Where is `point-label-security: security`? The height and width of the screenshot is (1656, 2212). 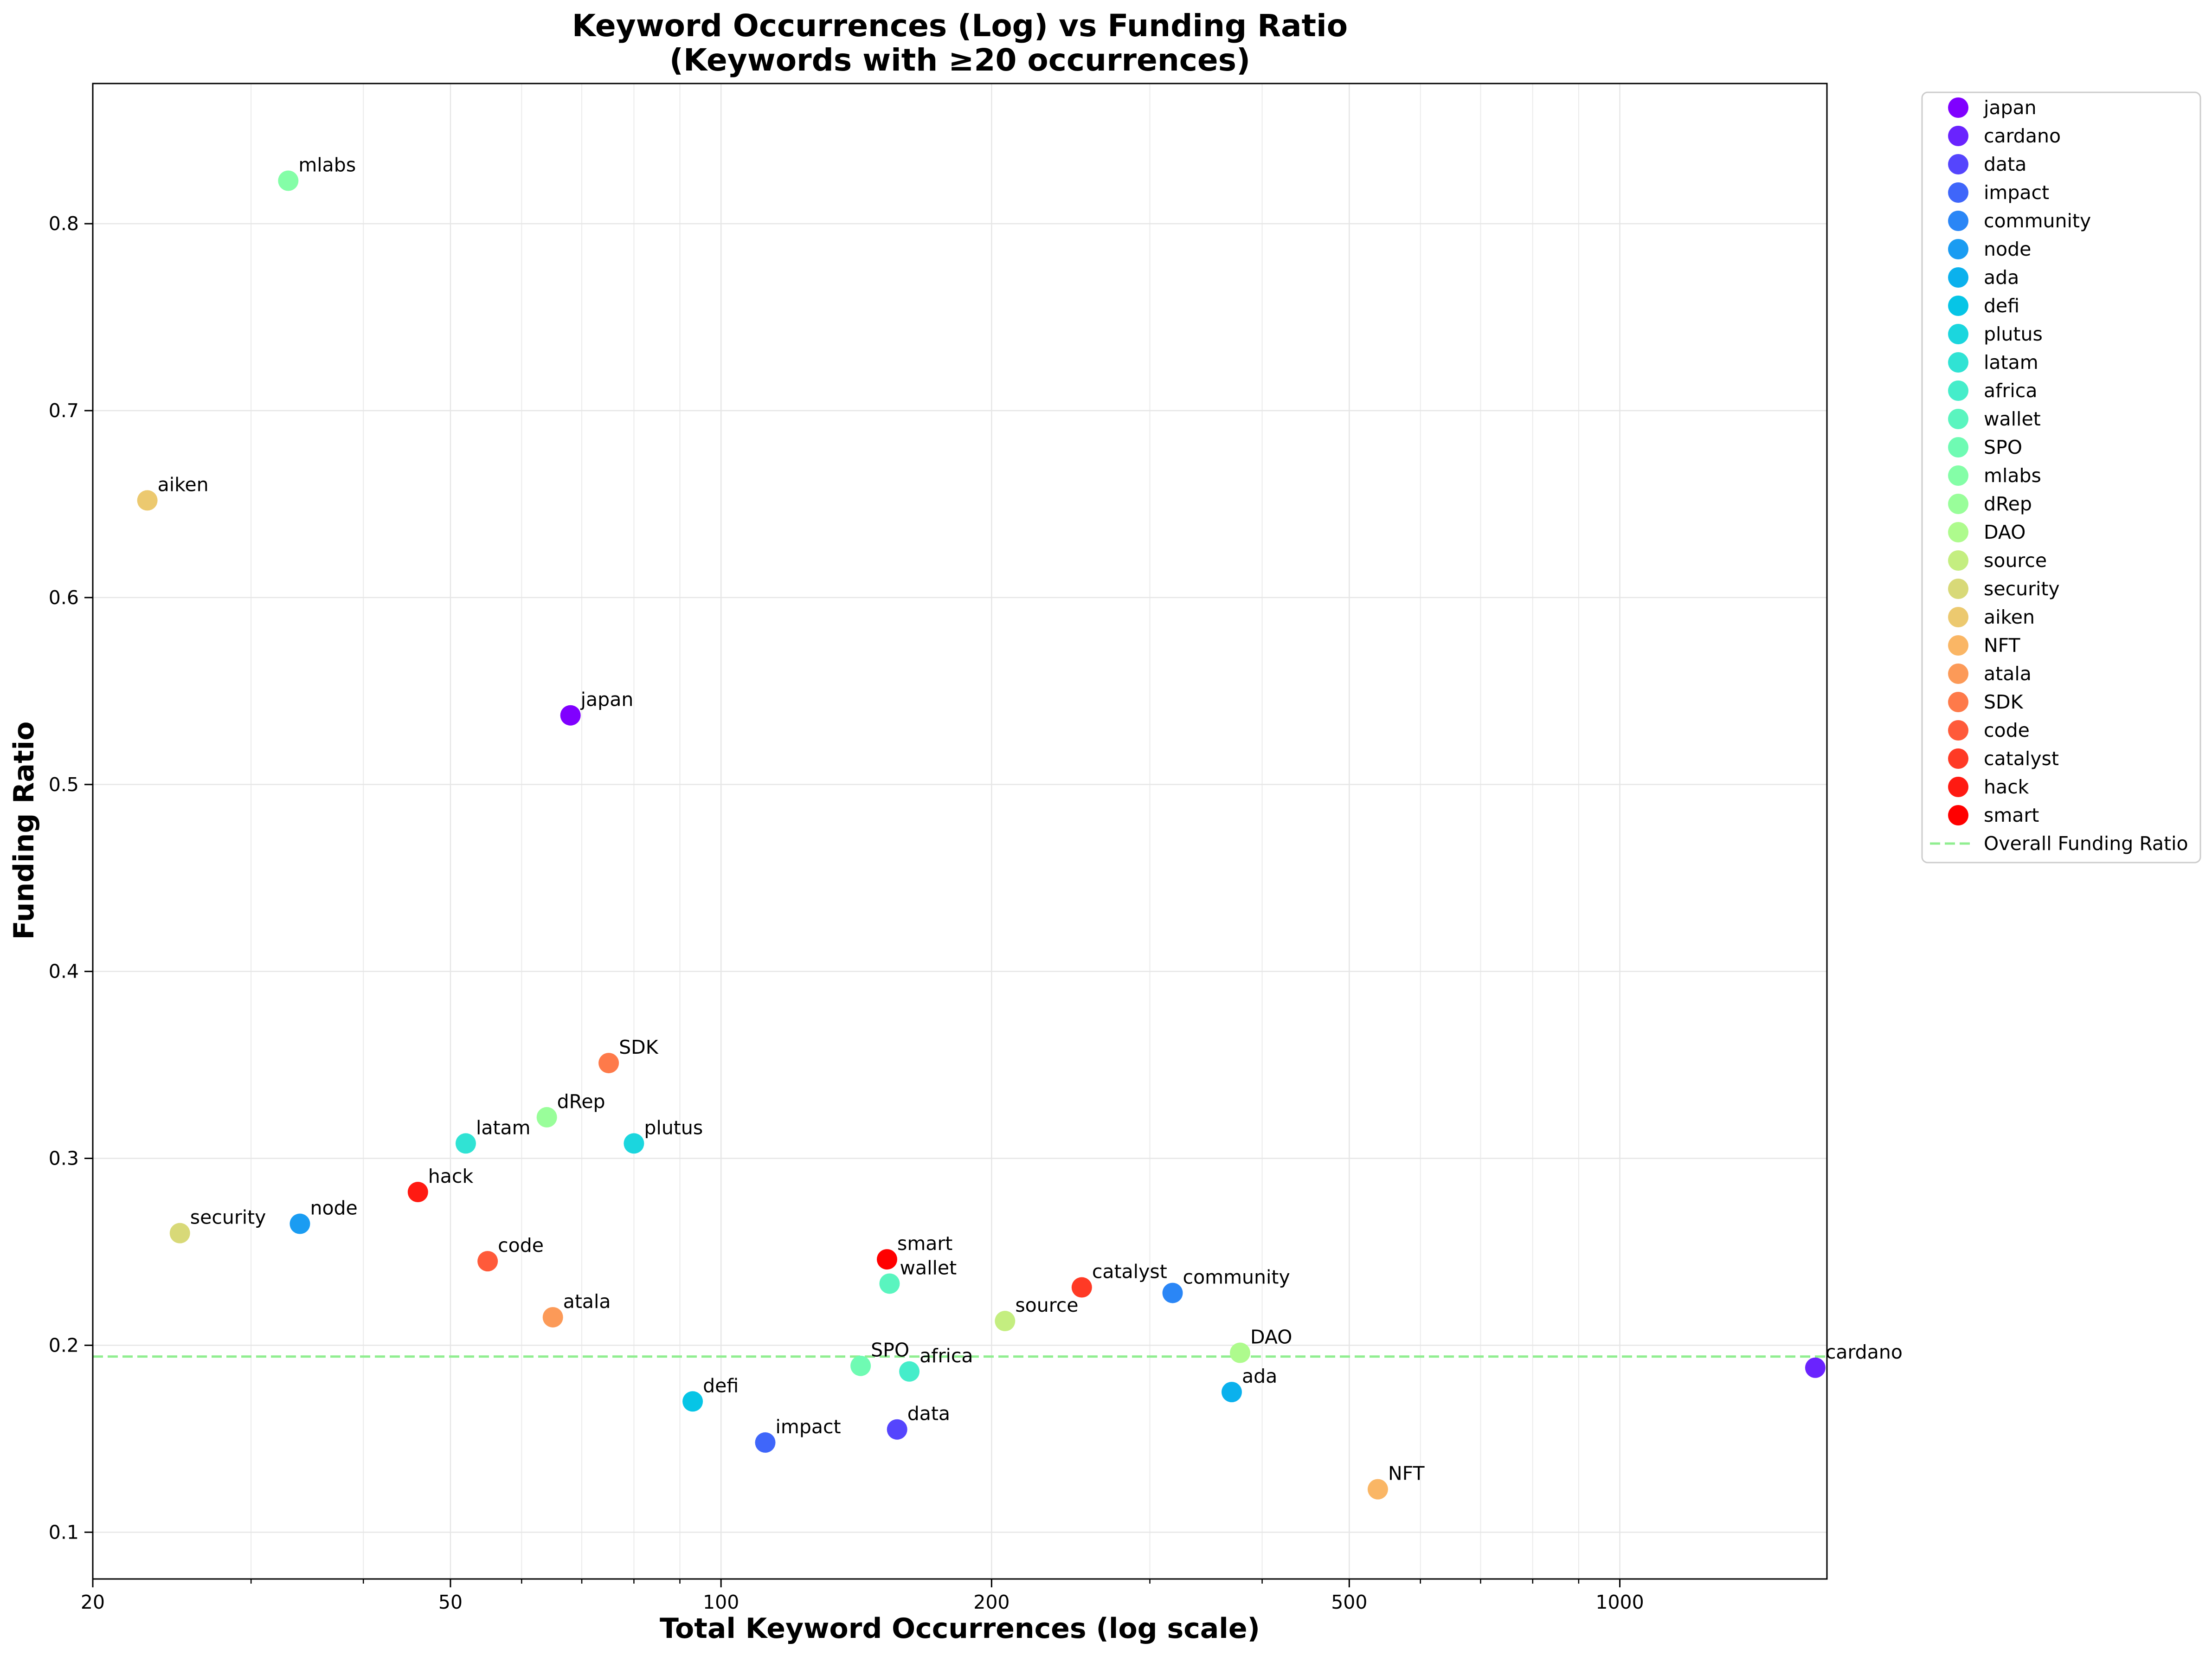
point-label-security: security is located at coordinates (228, 1217).